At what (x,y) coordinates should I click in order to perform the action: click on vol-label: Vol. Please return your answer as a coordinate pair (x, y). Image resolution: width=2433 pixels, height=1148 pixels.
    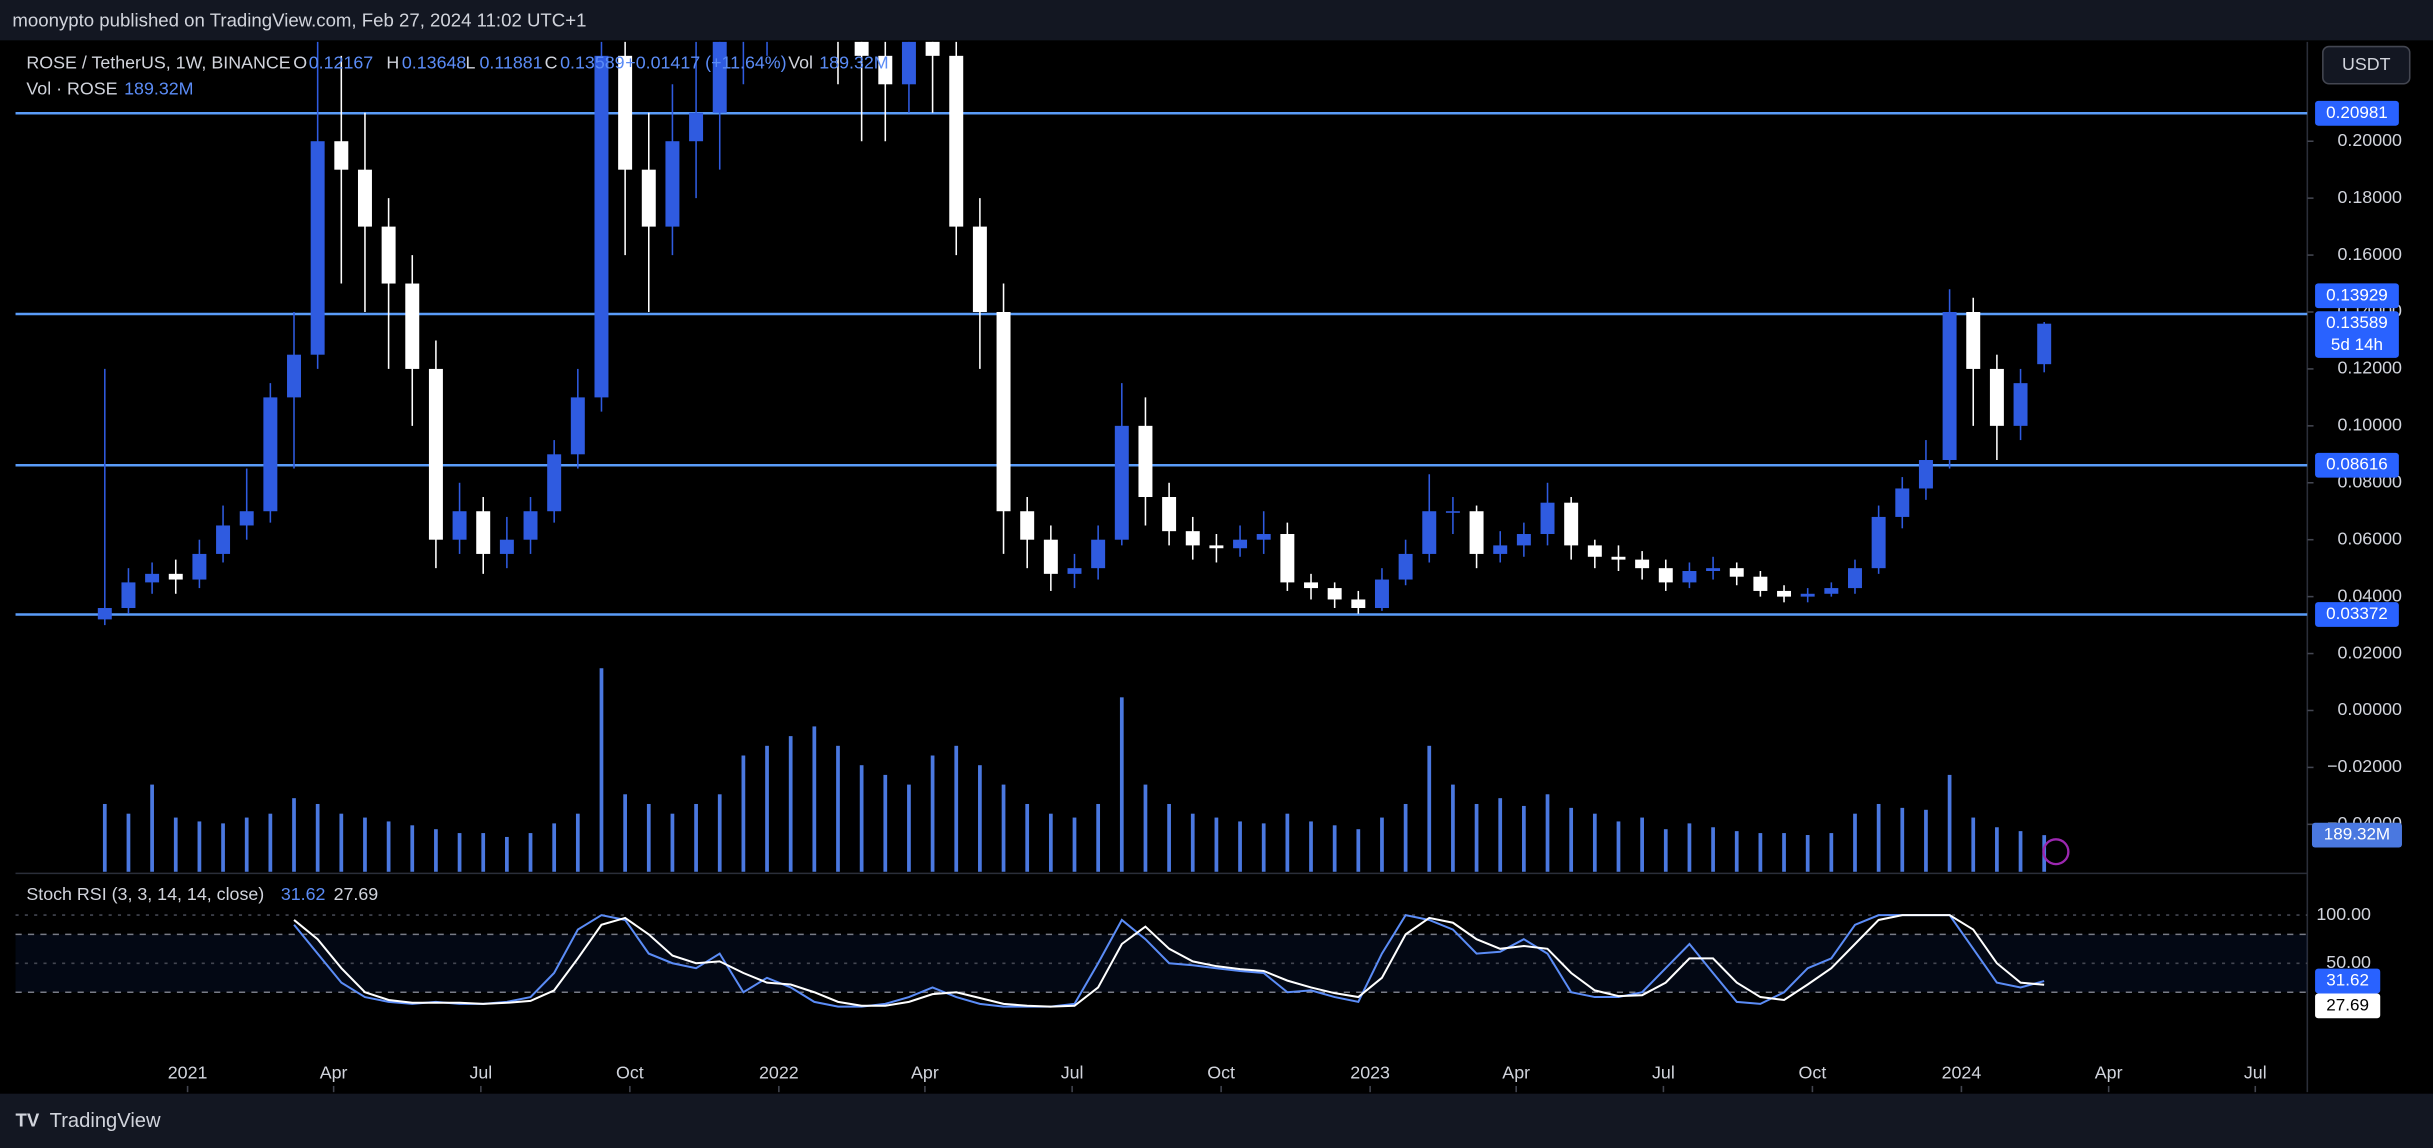
    Looking at the image, I should click on (800, 62).